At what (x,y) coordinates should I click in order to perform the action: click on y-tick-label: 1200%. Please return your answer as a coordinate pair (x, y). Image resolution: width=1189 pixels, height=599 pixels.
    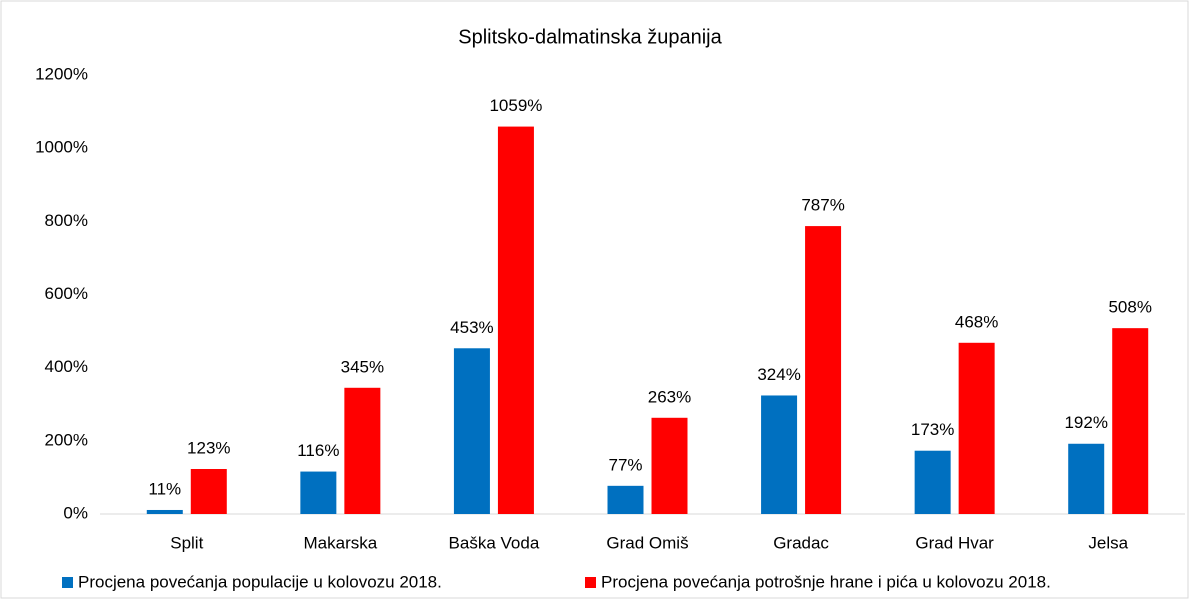
    Looking at the image, I should click on (61, 73).